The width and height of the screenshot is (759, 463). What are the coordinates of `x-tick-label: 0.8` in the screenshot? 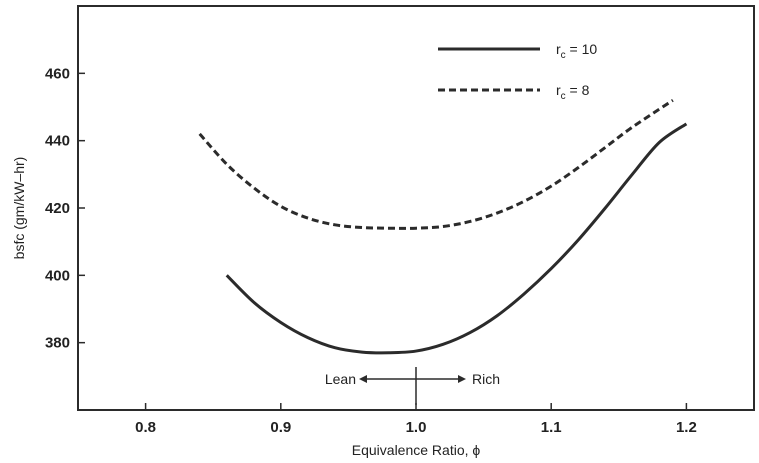 It's located at (145, 427).